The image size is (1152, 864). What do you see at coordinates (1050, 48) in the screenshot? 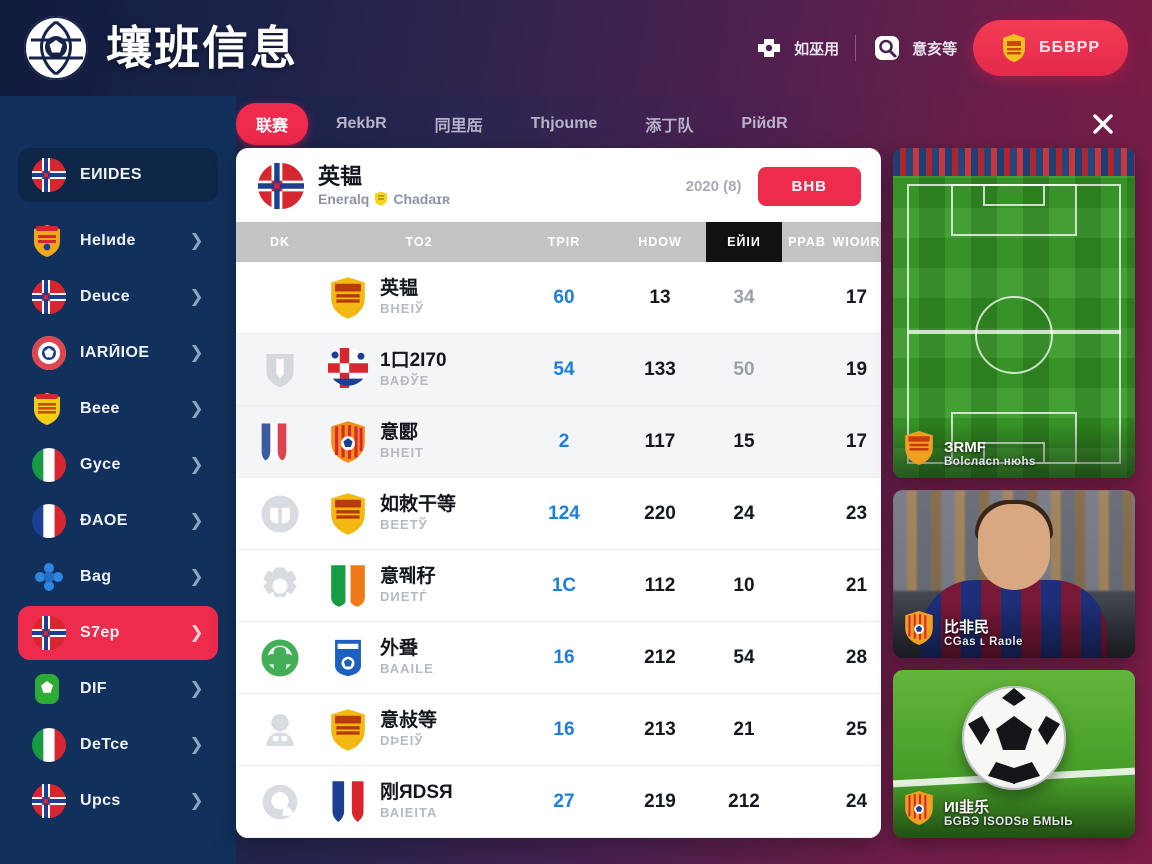
I see `cta-button: ББВPP` at bounding box center [1050, 48].